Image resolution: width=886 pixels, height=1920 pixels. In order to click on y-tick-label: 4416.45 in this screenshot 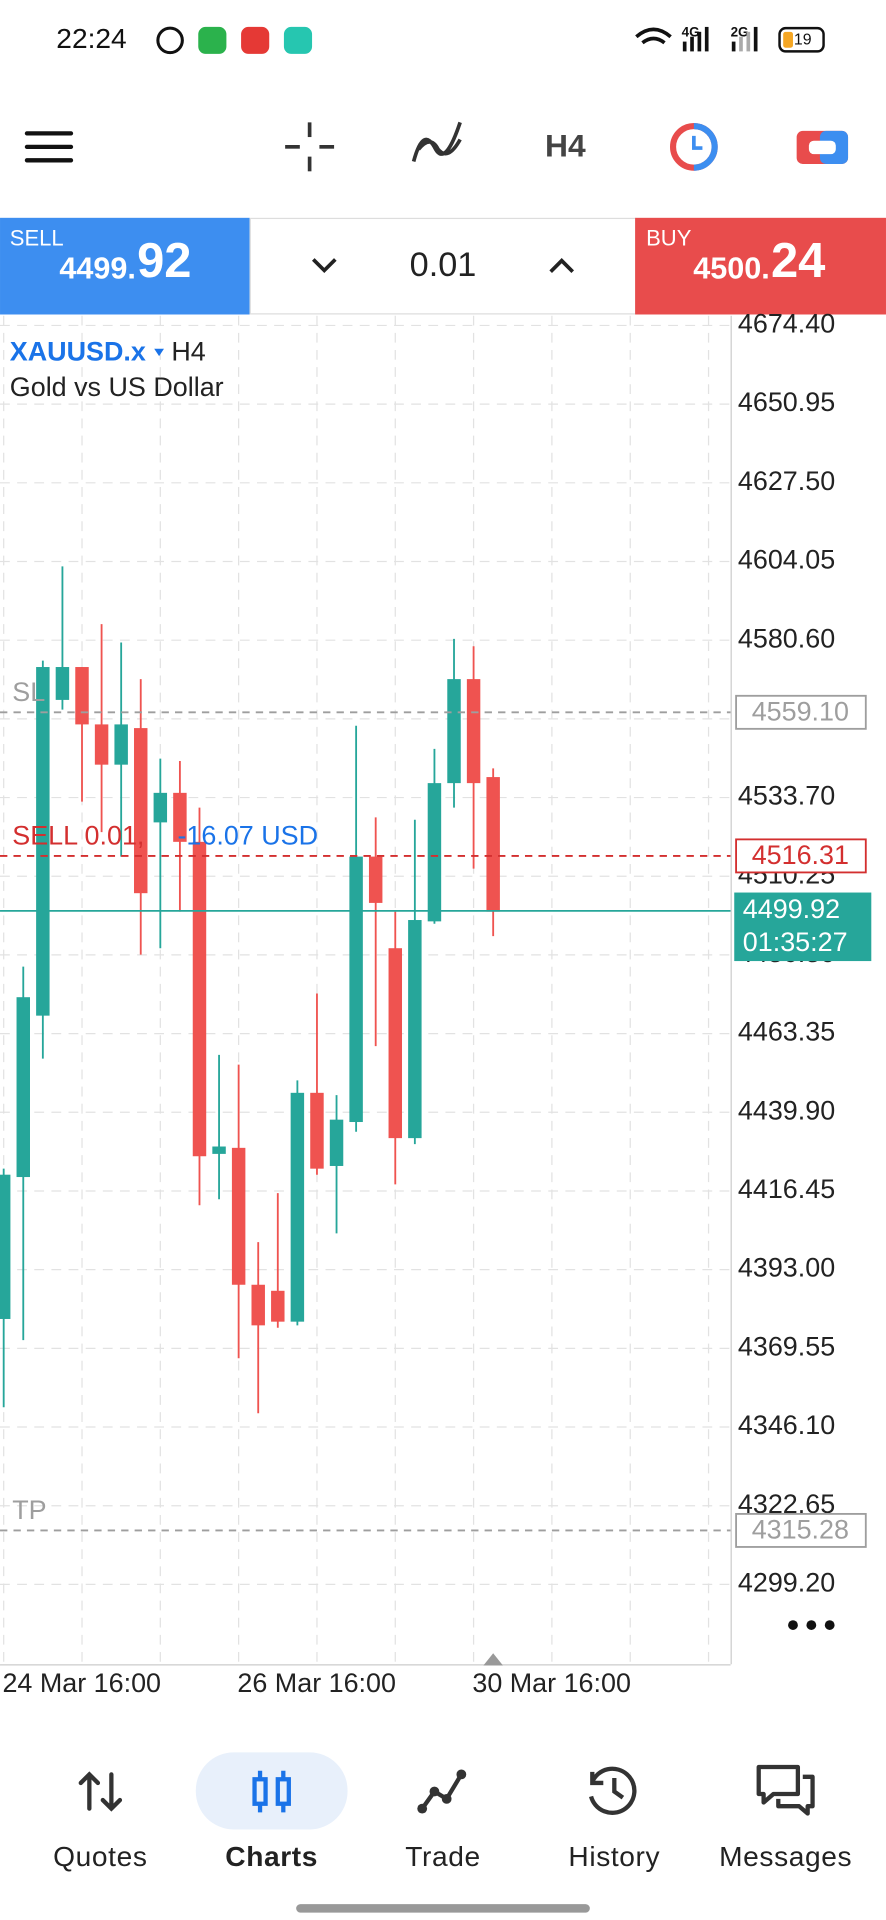, I will do `click(786, 1189)`.